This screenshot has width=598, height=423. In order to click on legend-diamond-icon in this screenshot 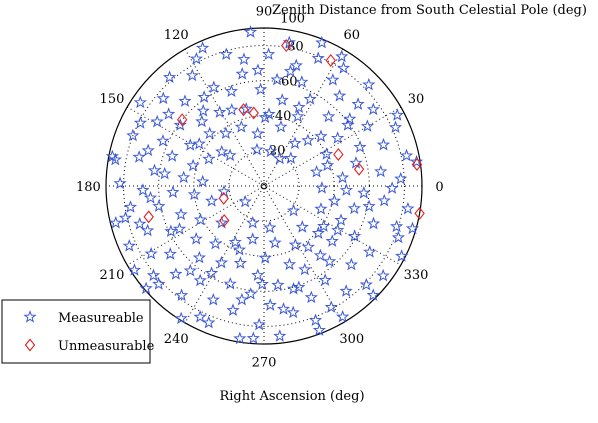, I will do `click(30, 345)`.